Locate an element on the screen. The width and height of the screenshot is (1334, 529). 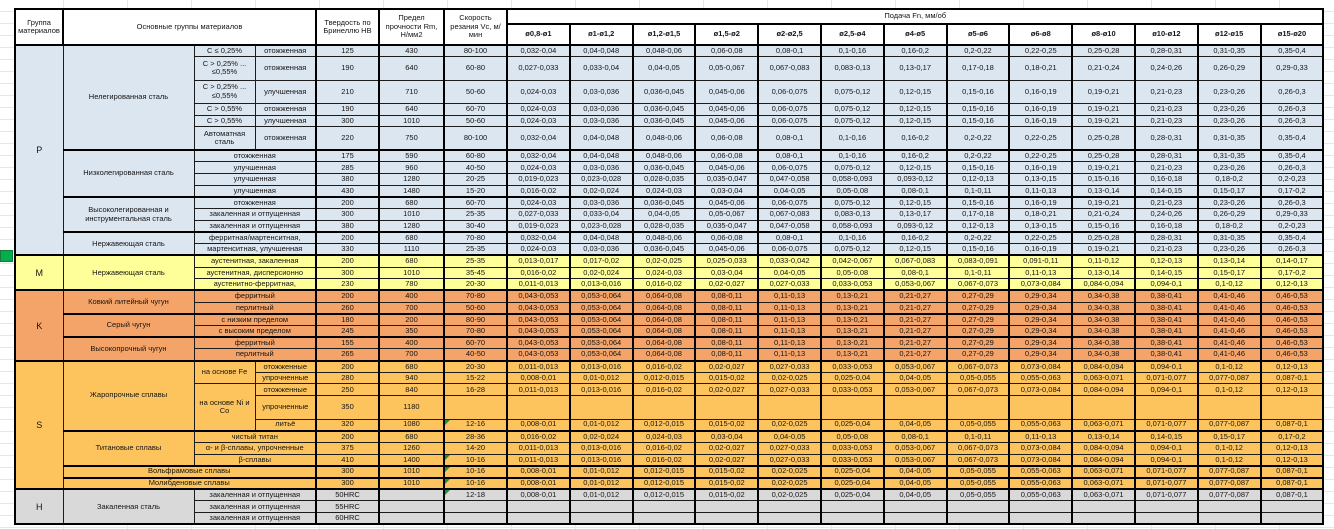
feed-value-cell: 0,26-0,29 is located at coordinates (1229, 68).